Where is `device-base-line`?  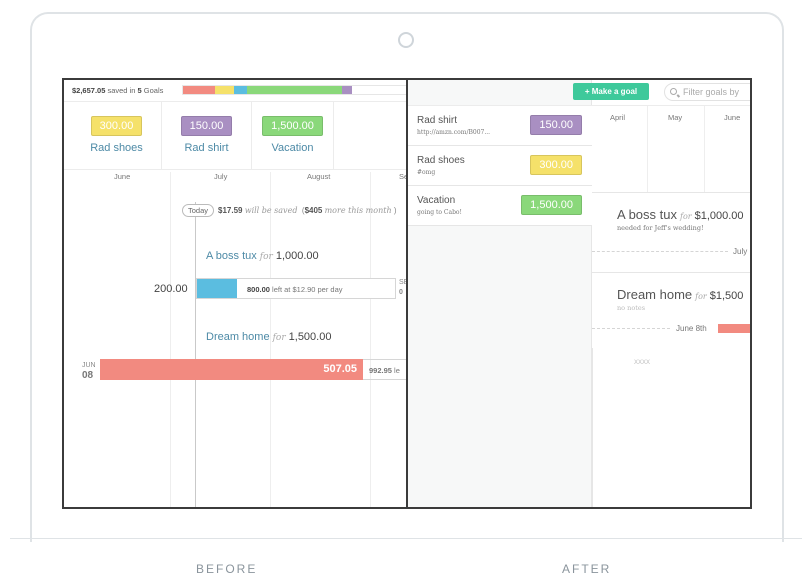 device-base-line is located at coordinates (406, 538).